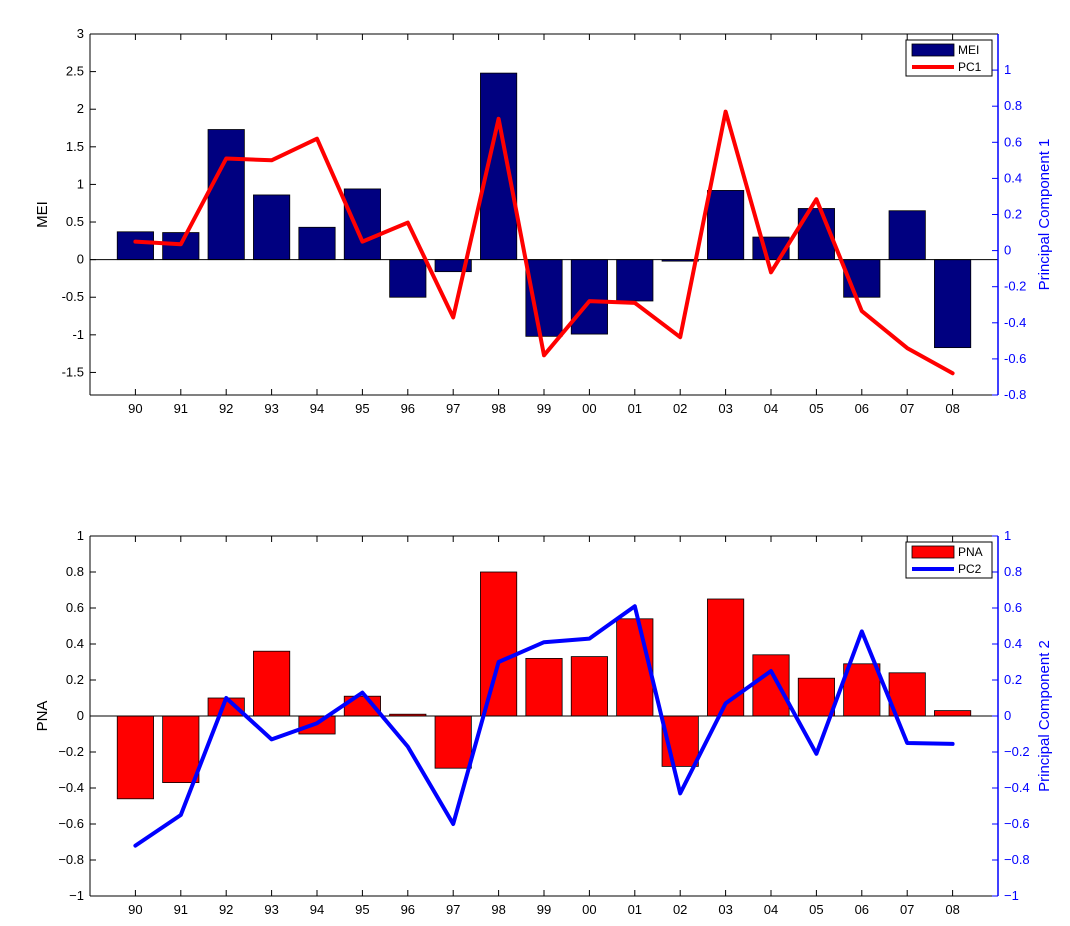 This screenshot has height=926, width=1070. Describe the element at coordinates (589, 408) in the screenshot. I see `x-tick-label: 00` at that location.